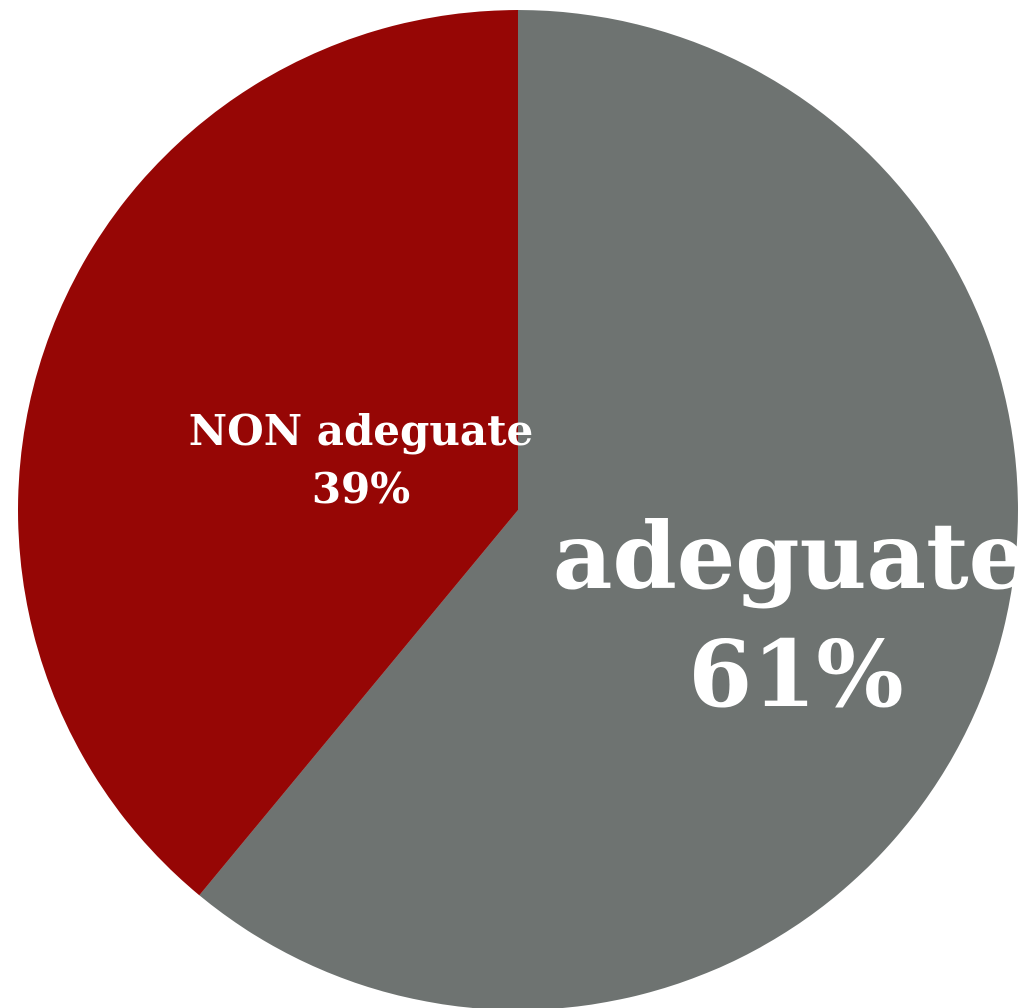 This screenshot has width=1023, height=1008. Describe the element at coordinates (795, 674) in the screenshot. I see `slice-value-adeguate: 61%` at that location.